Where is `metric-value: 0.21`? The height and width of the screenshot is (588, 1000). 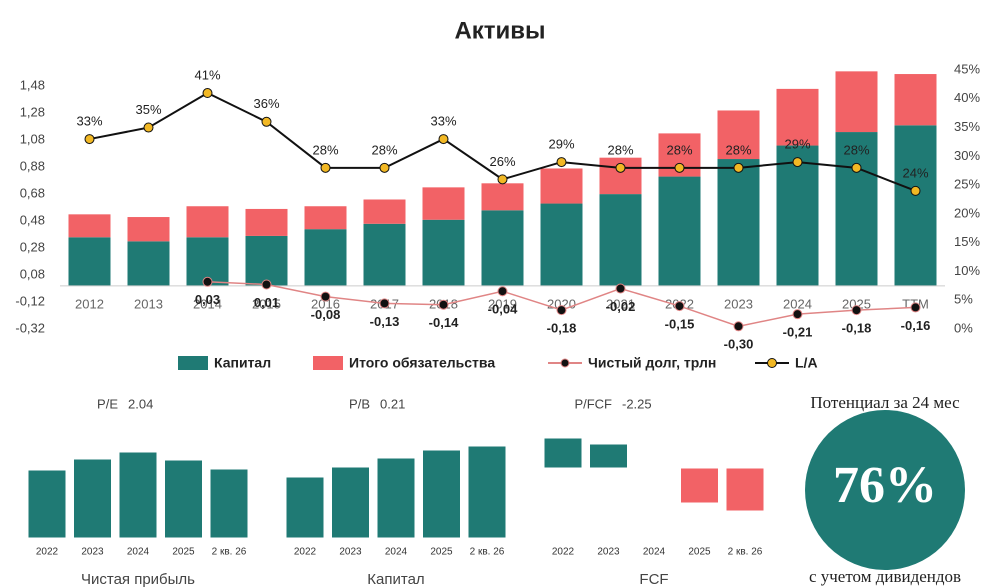 metric-value: 0.21 is located at coordinates (392, 403).